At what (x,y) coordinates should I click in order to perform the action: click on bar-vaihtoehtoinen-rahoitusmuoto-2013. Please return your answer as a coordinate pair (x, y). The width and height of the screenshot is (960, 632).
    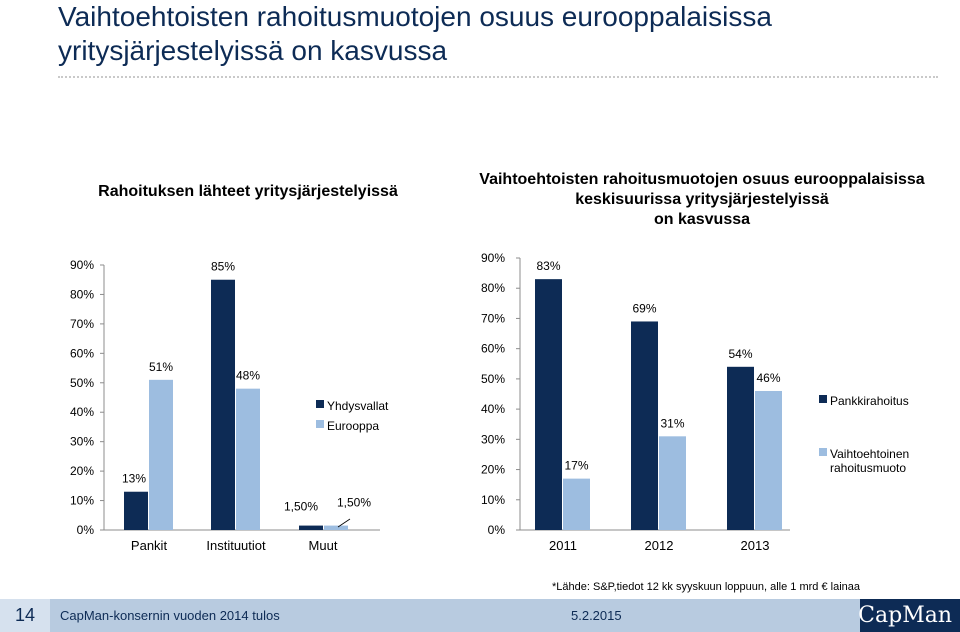
    Looking at the image, I should click on (768, 460).